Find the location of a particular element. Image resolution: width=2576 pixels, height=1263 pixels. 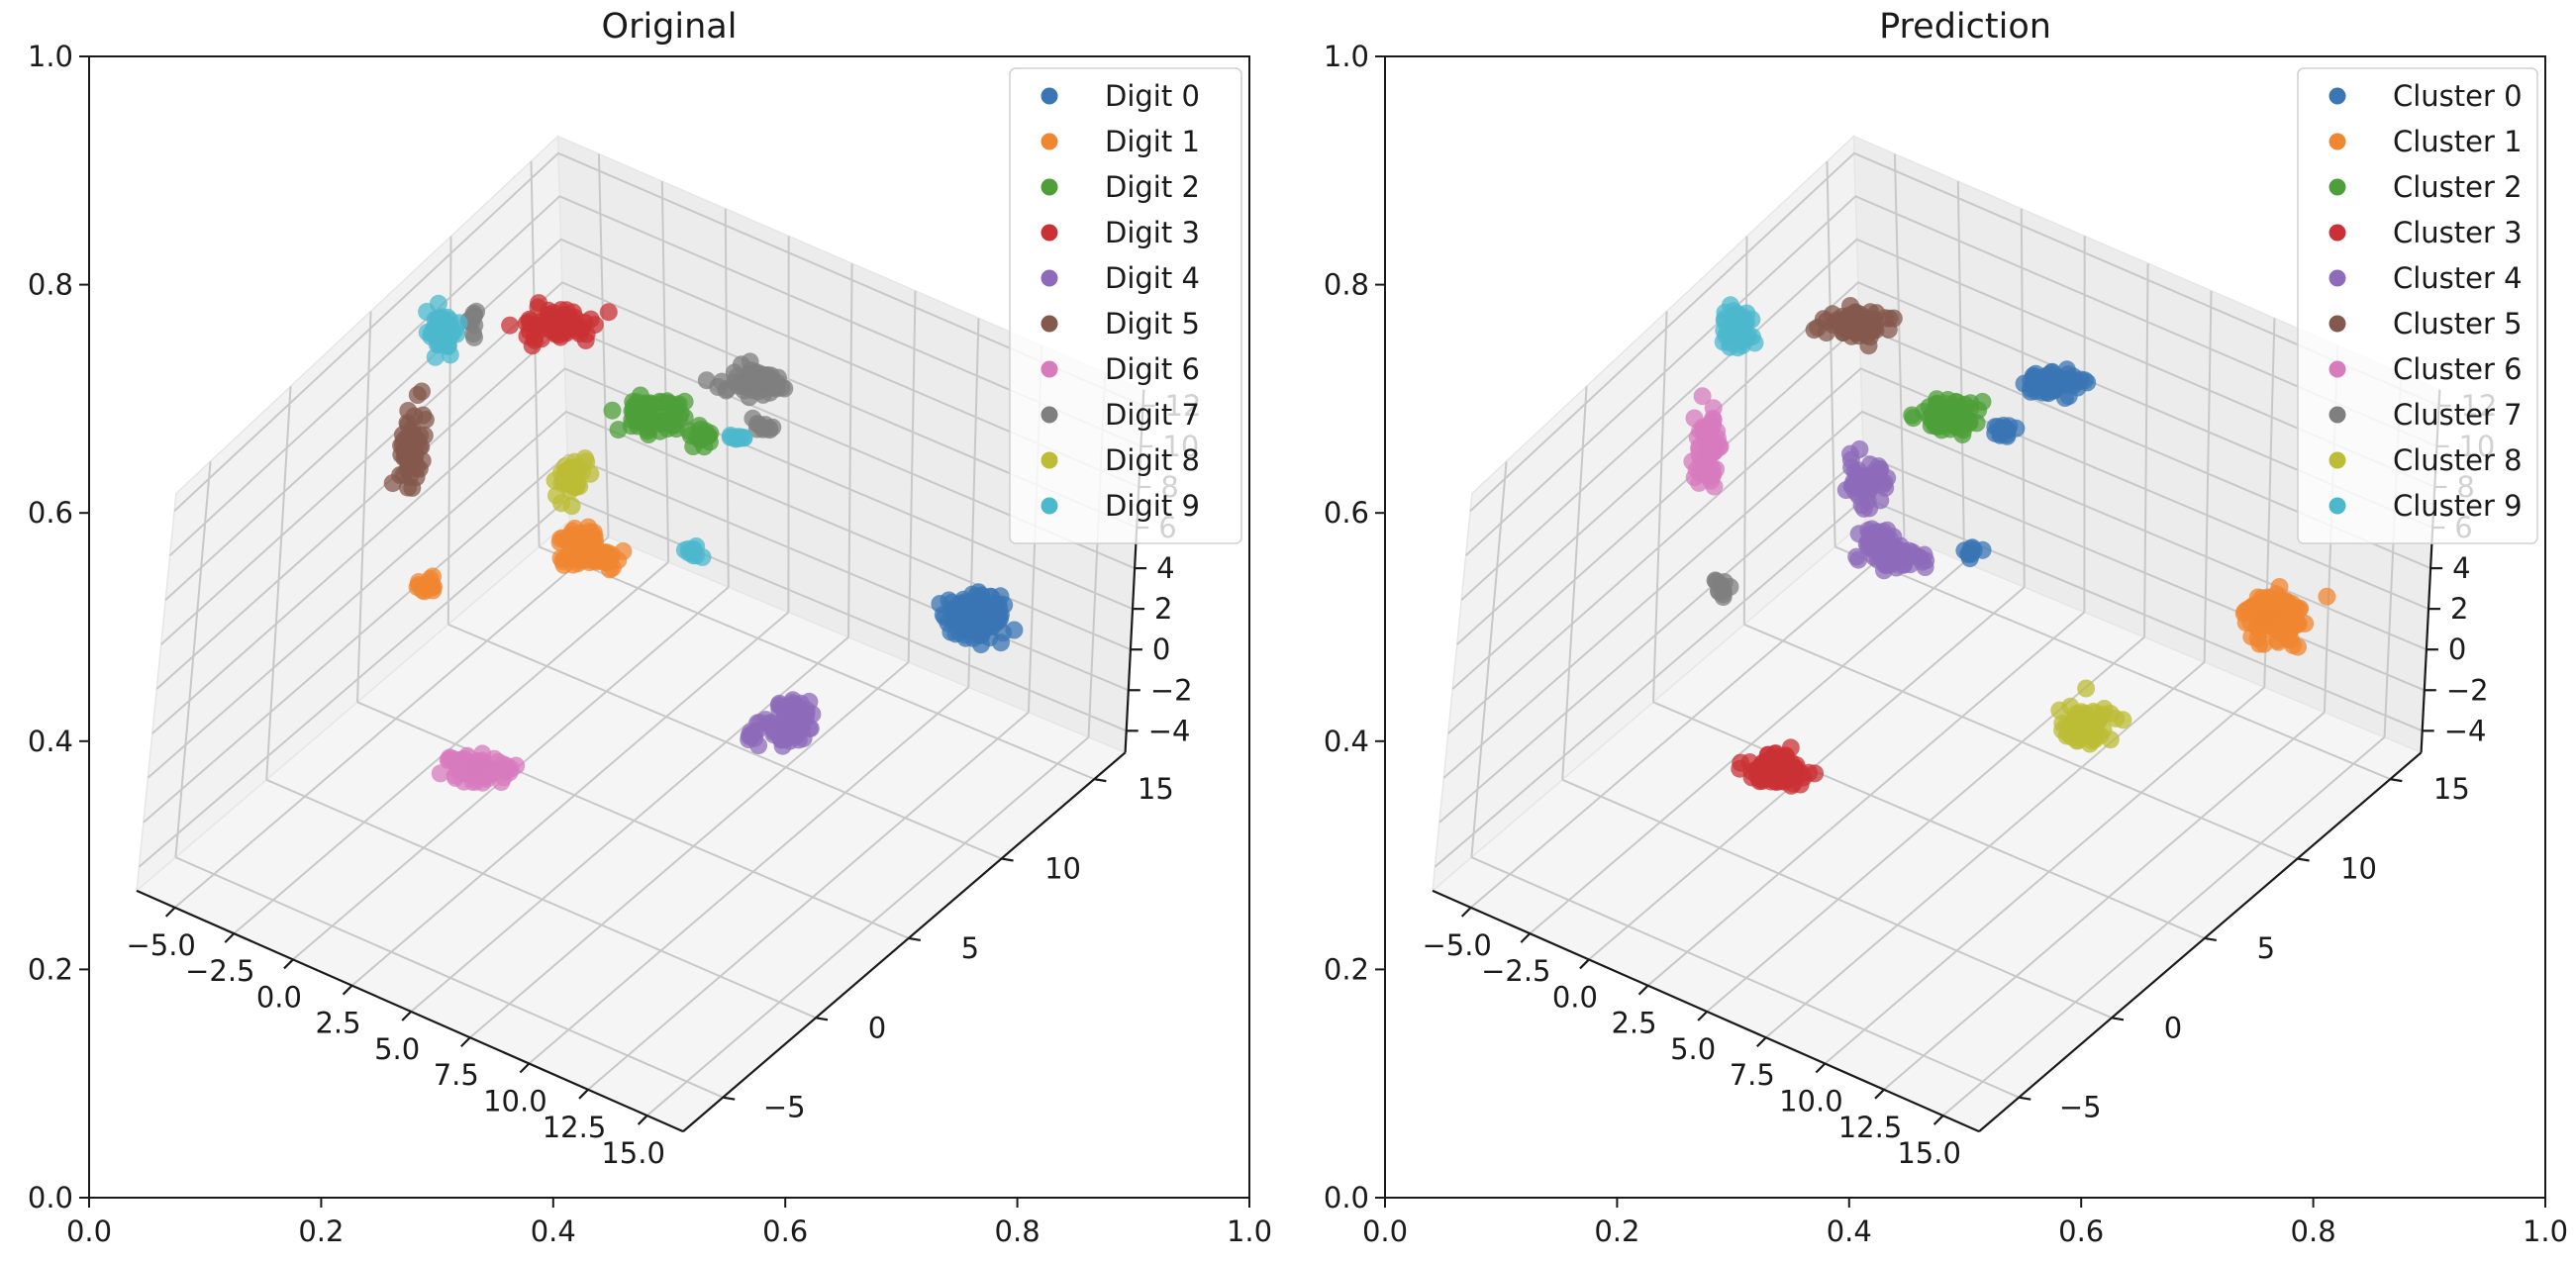

y-tick-label: 0 is located at coordinates (2173, 1027).